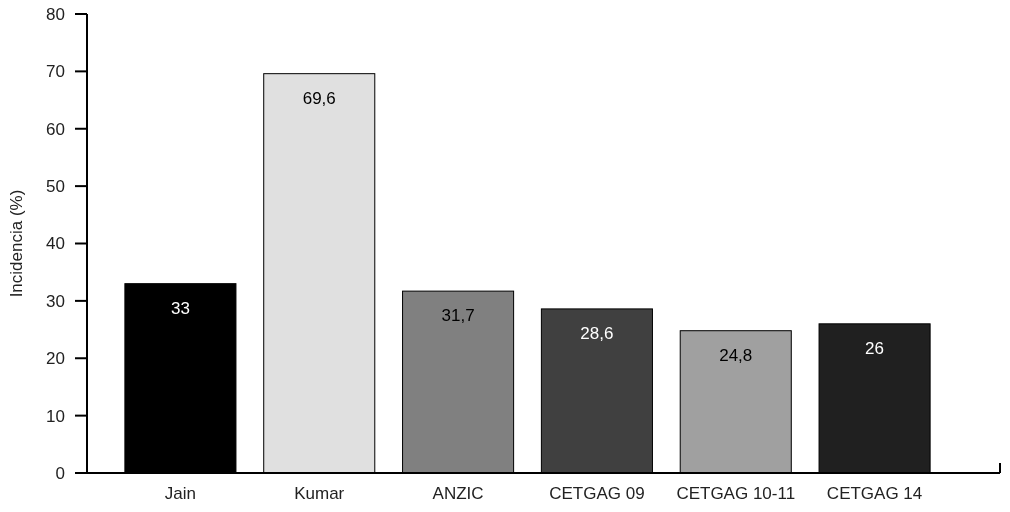  What do you see at coordinates (60, 473) in the screenshot?
I see `y-tick-label: 0` at bounding box center [60, 473].